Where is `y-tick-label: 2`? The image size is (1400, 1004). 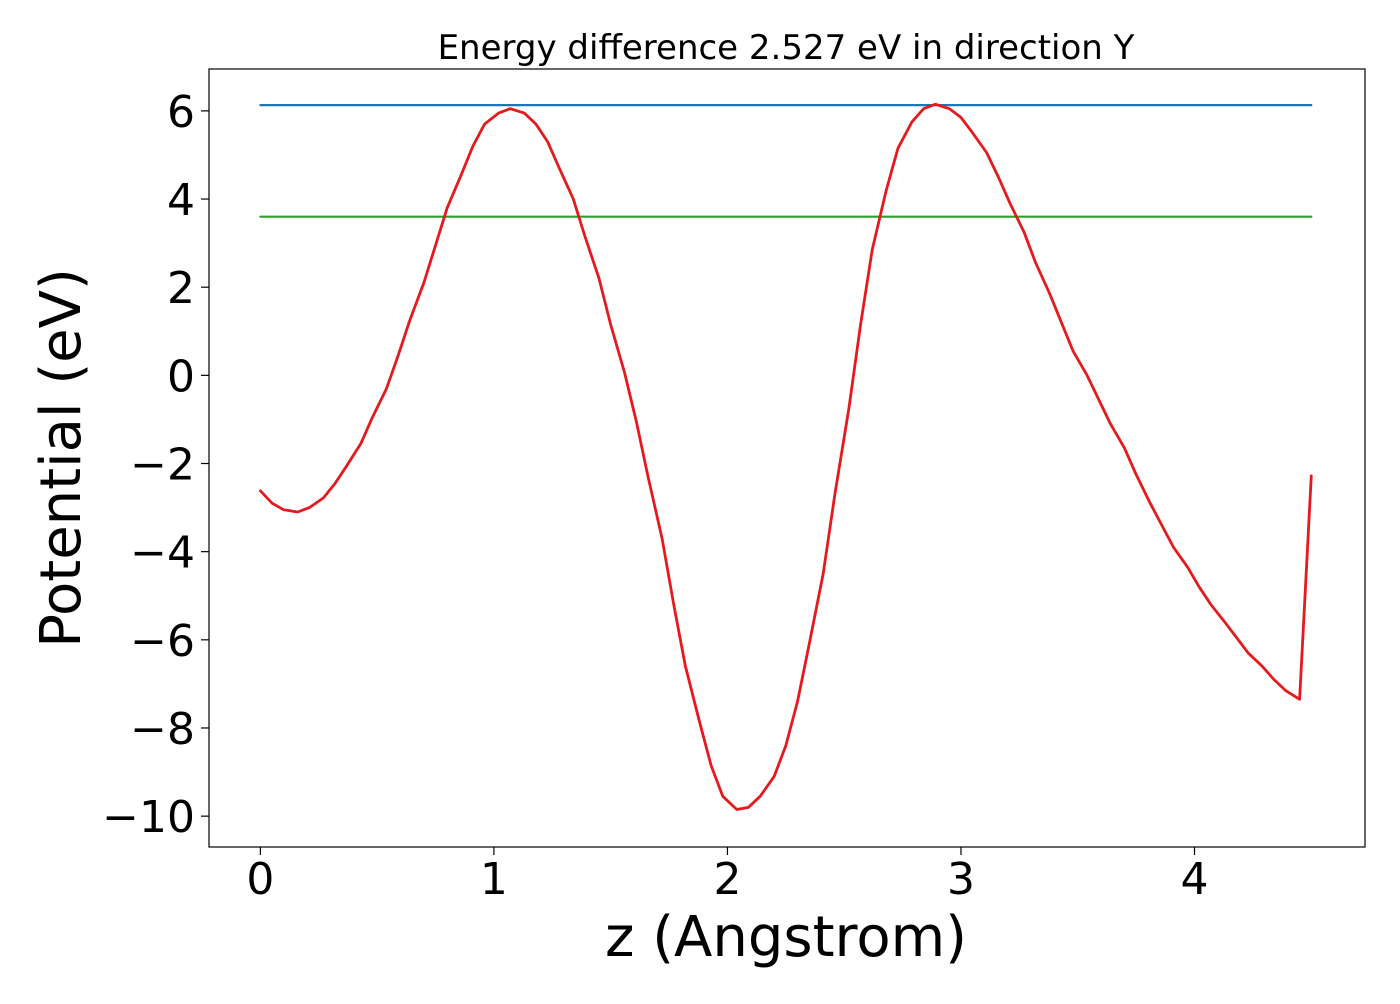
y-tick-label: 2 is located at coordinates (181, 288).